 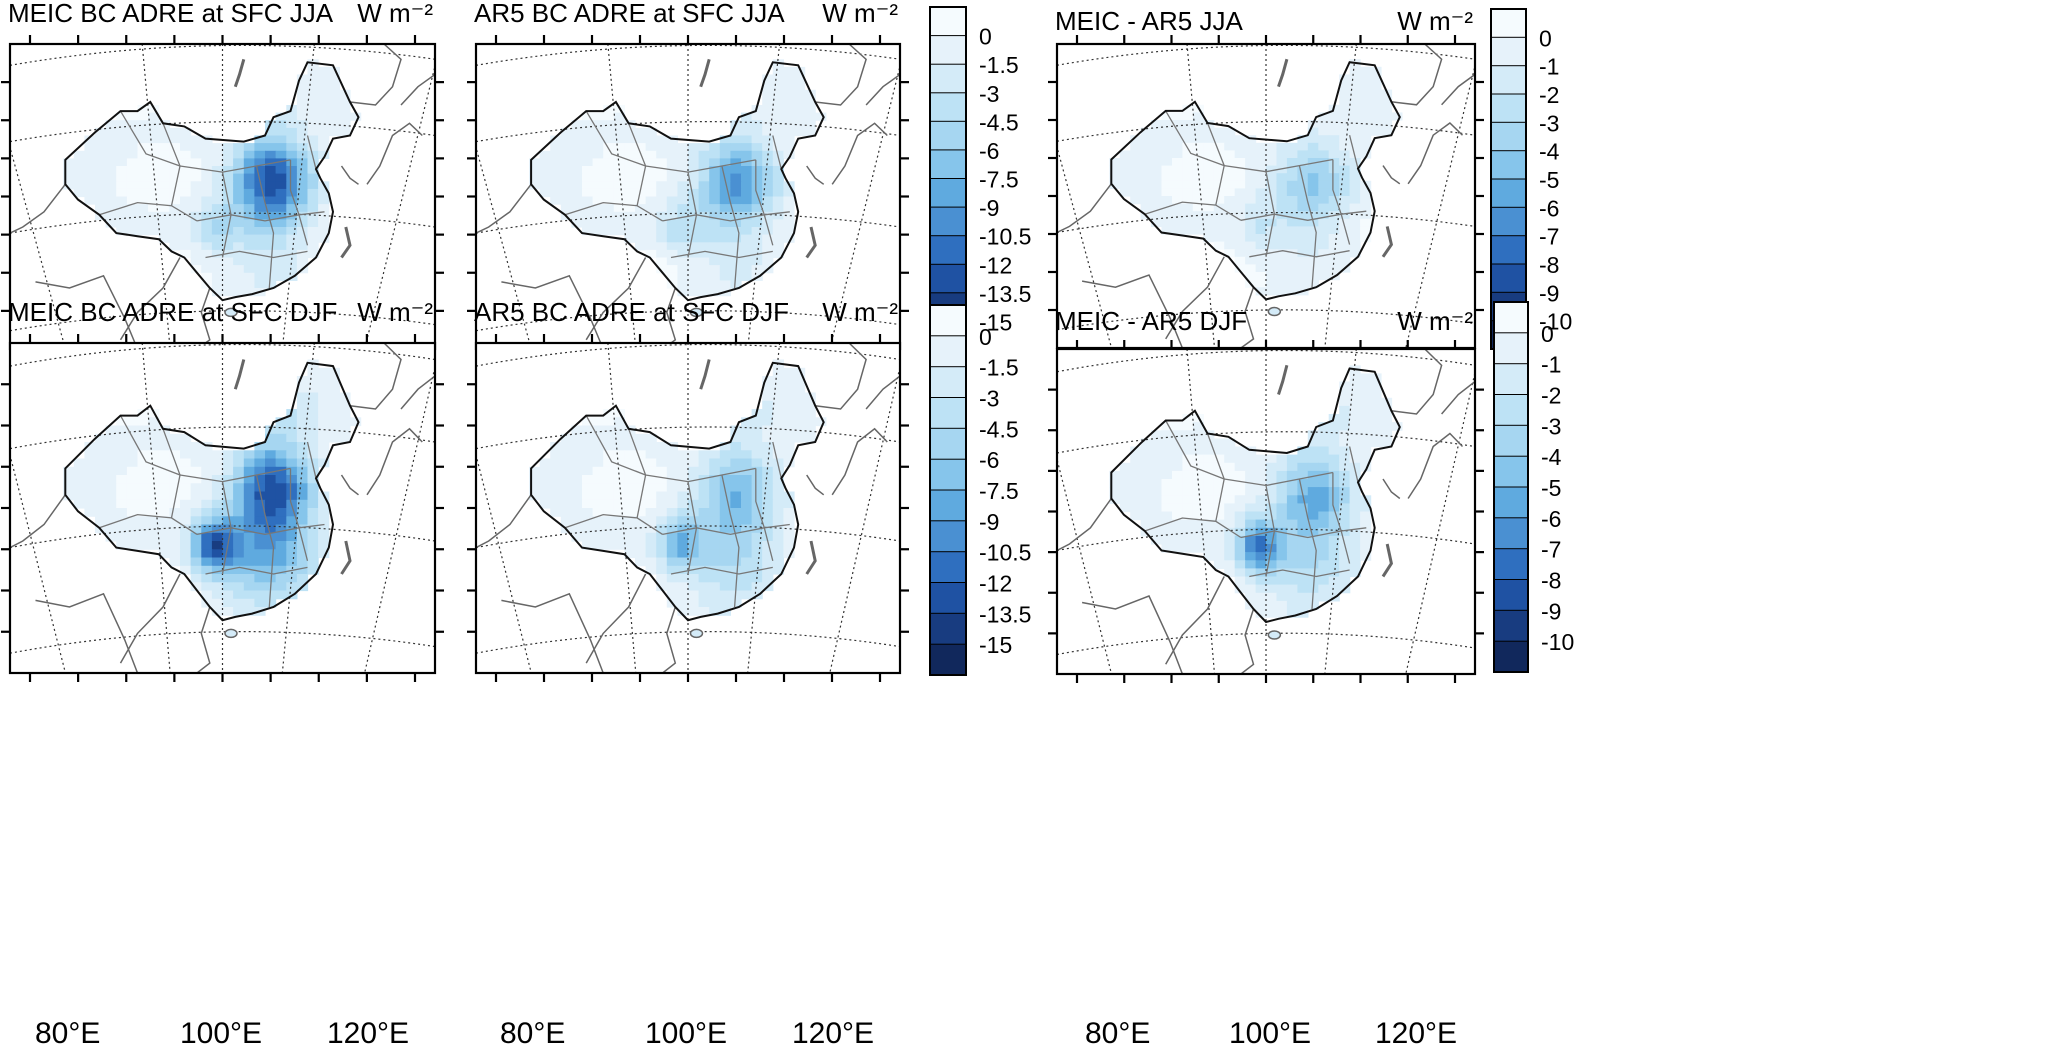 I want to click on country-outline, so click(x=1255, y=181).